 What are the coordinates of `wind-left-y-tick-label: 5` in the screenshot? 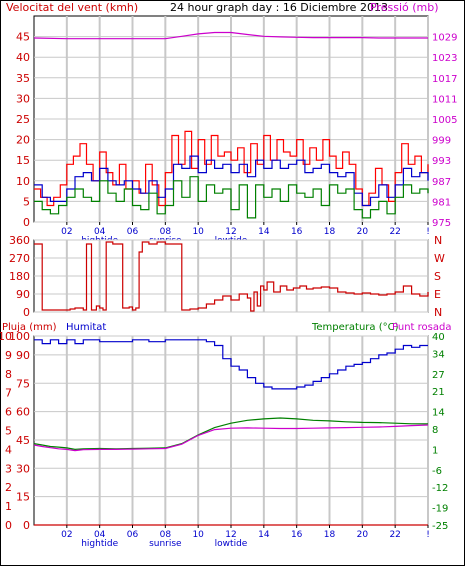 It's located at (26, 201).